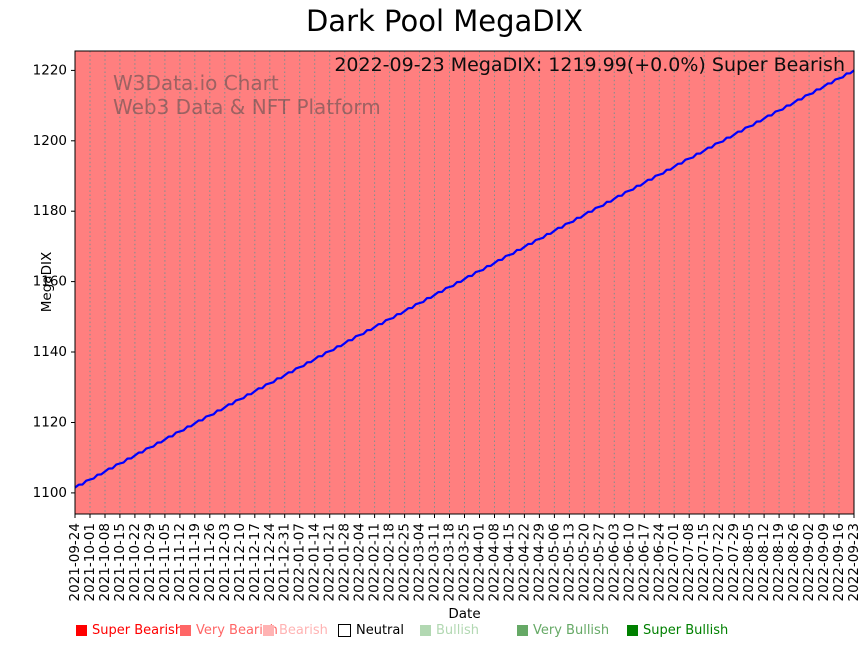 Image resolution: width=866 pixels, height=646 pixels. I want to click on legend-item-bullish: Bullish, so click(449, 630).